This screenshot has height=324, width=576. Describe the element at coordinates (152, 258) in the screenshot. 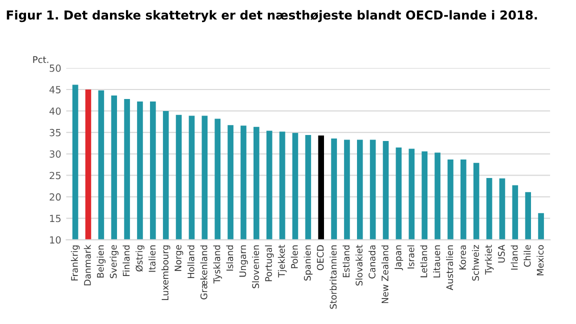

I see `x-tick-label: Italien` at that location.